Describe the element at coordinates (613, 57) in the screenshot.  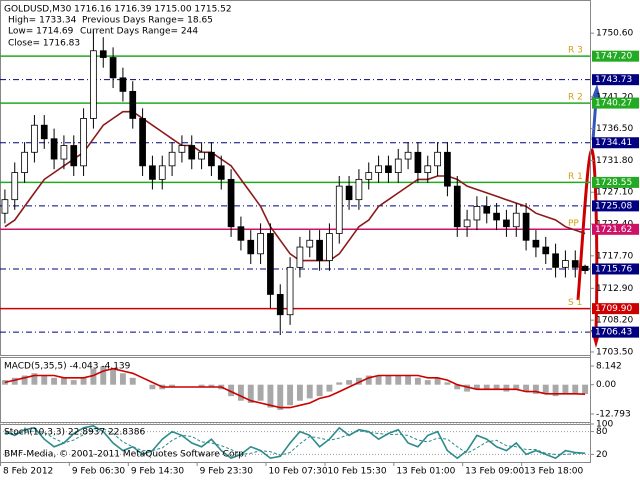
I see `level-label: 1747.20` at that location.